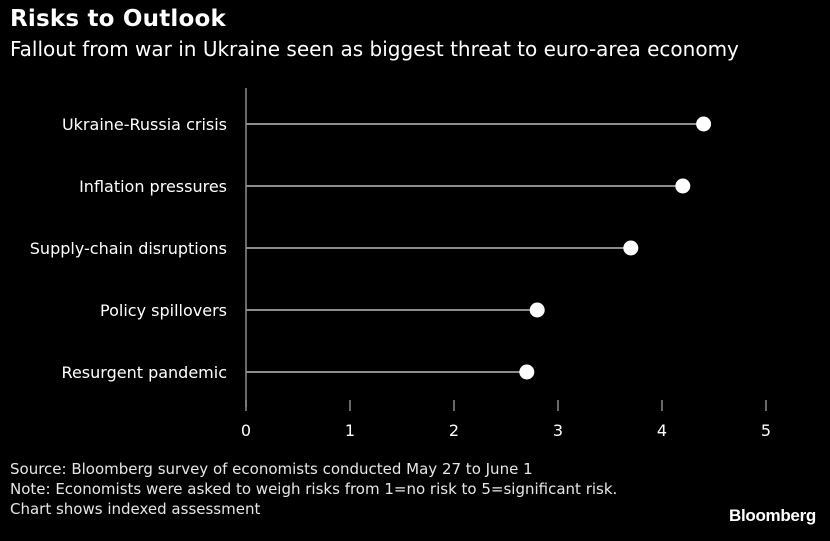 This screenshot has height=541, width=830. I want to click on x-tick-label: 4, so click(662, 430).